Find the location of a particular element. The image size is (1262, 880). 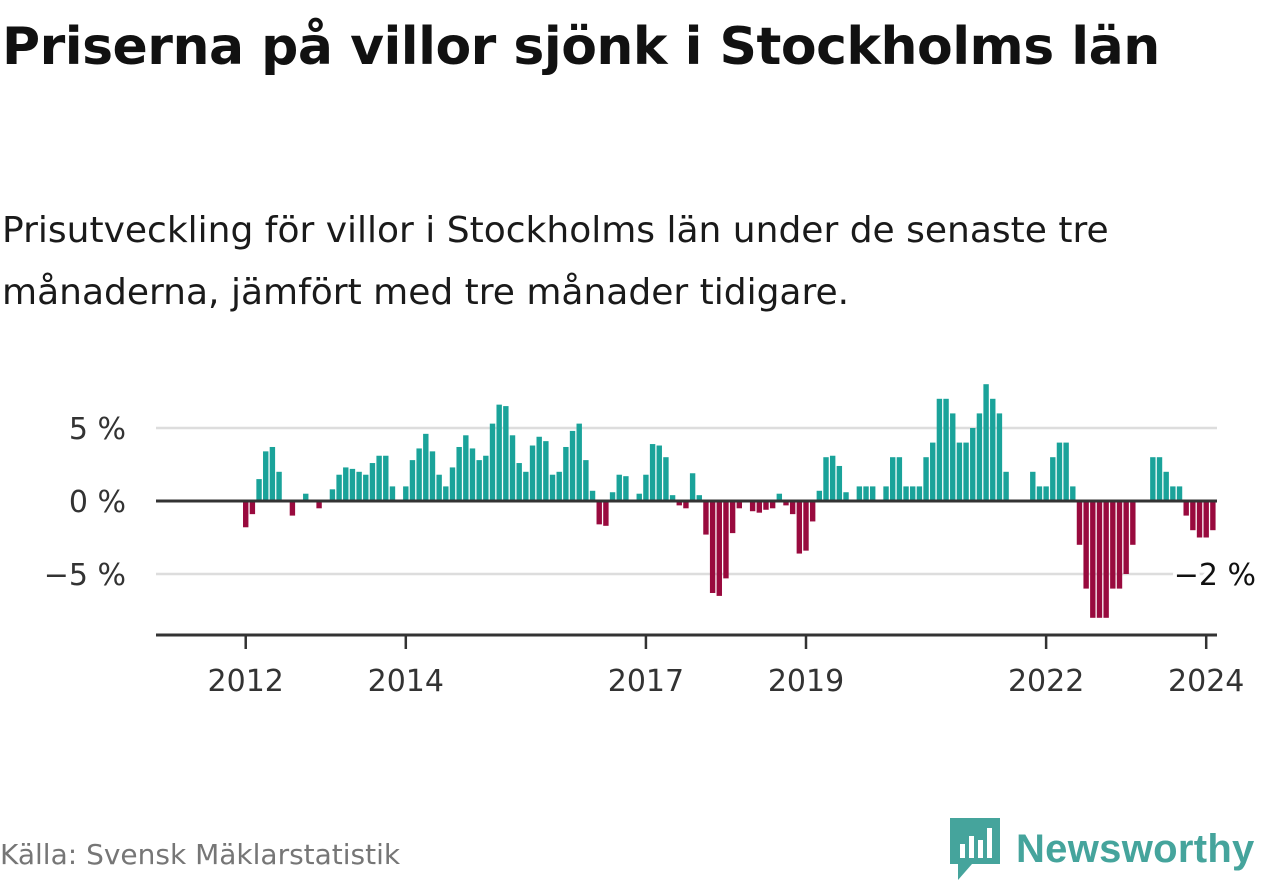

x-tick-label: 2012 is located at coordinates (246, 681).